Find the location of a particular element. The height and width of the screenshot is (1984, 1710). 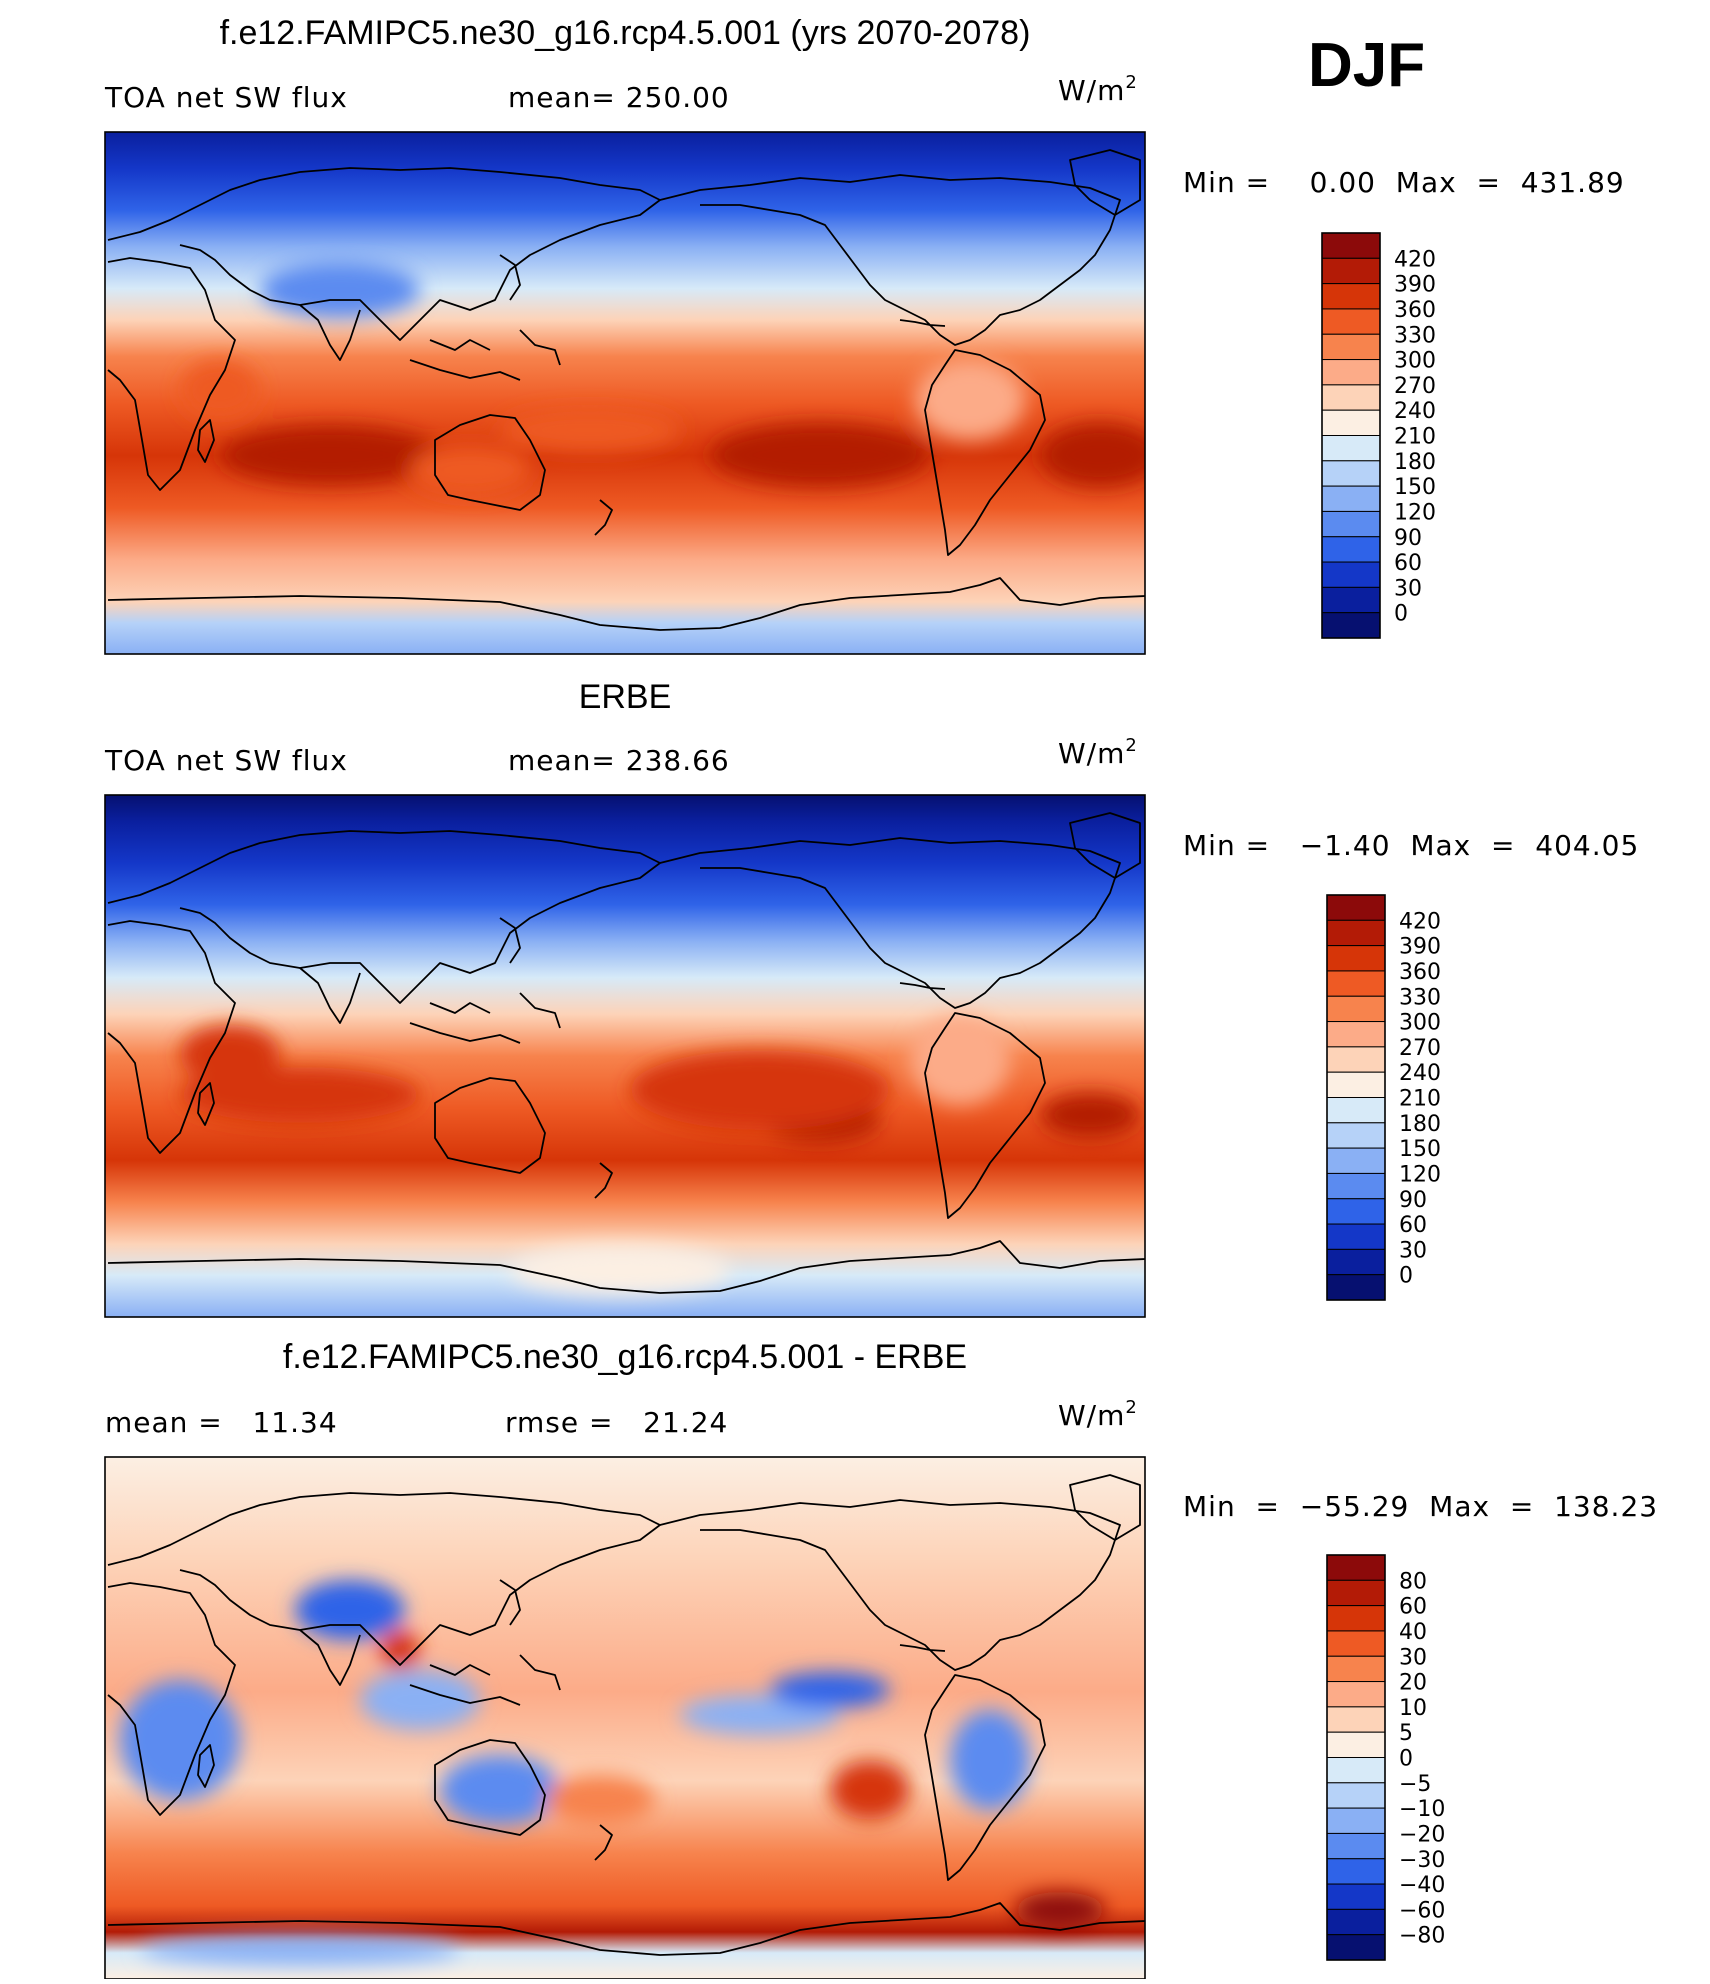

colorbar-tick-label: 240 is located at coordinates (1420, 1073).